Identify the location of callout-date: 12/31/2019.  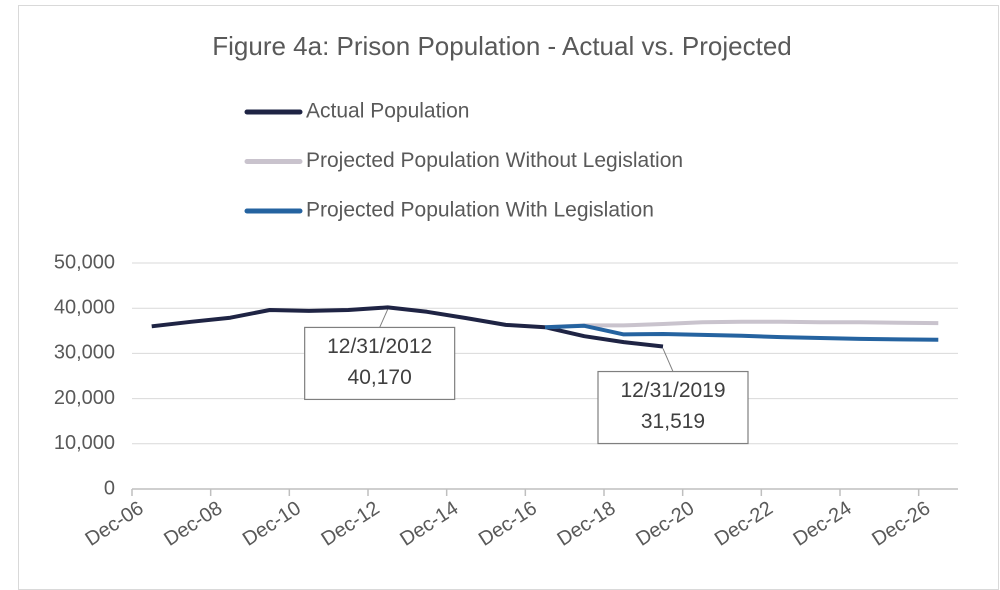
(672, 390).